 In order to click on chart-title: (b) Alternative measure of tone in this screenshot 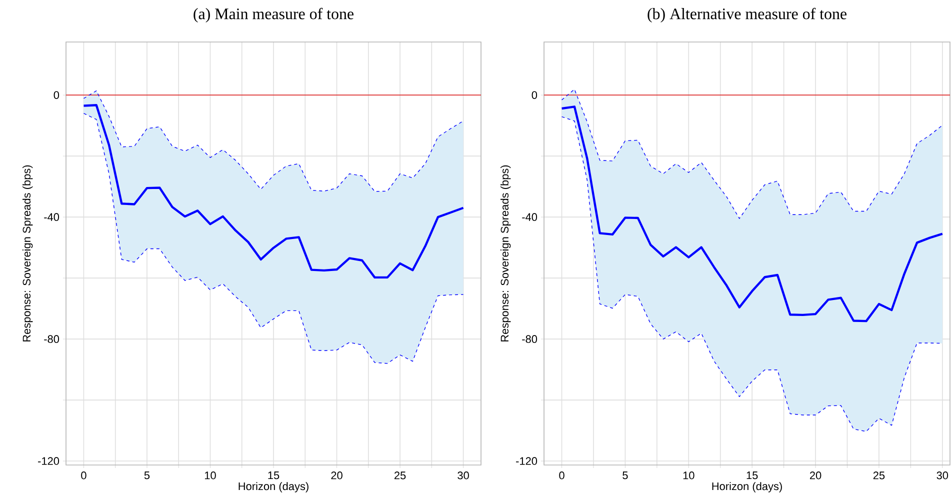, I will do `click(747, 15)`.